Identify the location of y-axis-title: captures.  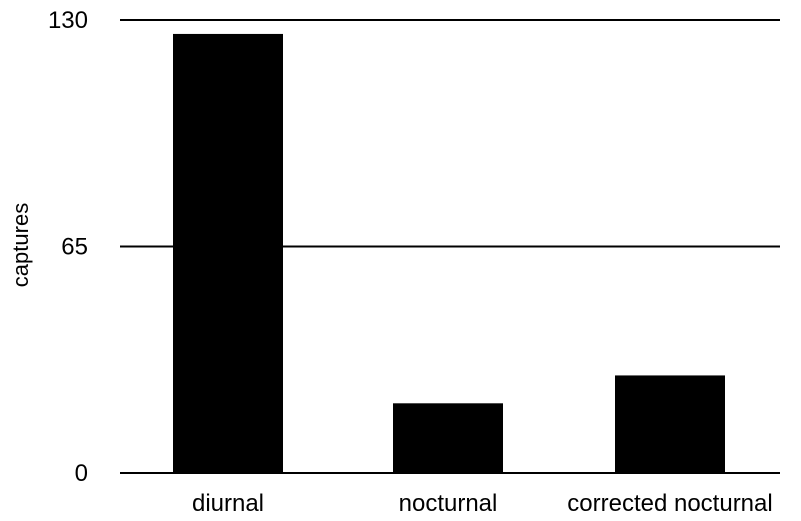
(20, 245).